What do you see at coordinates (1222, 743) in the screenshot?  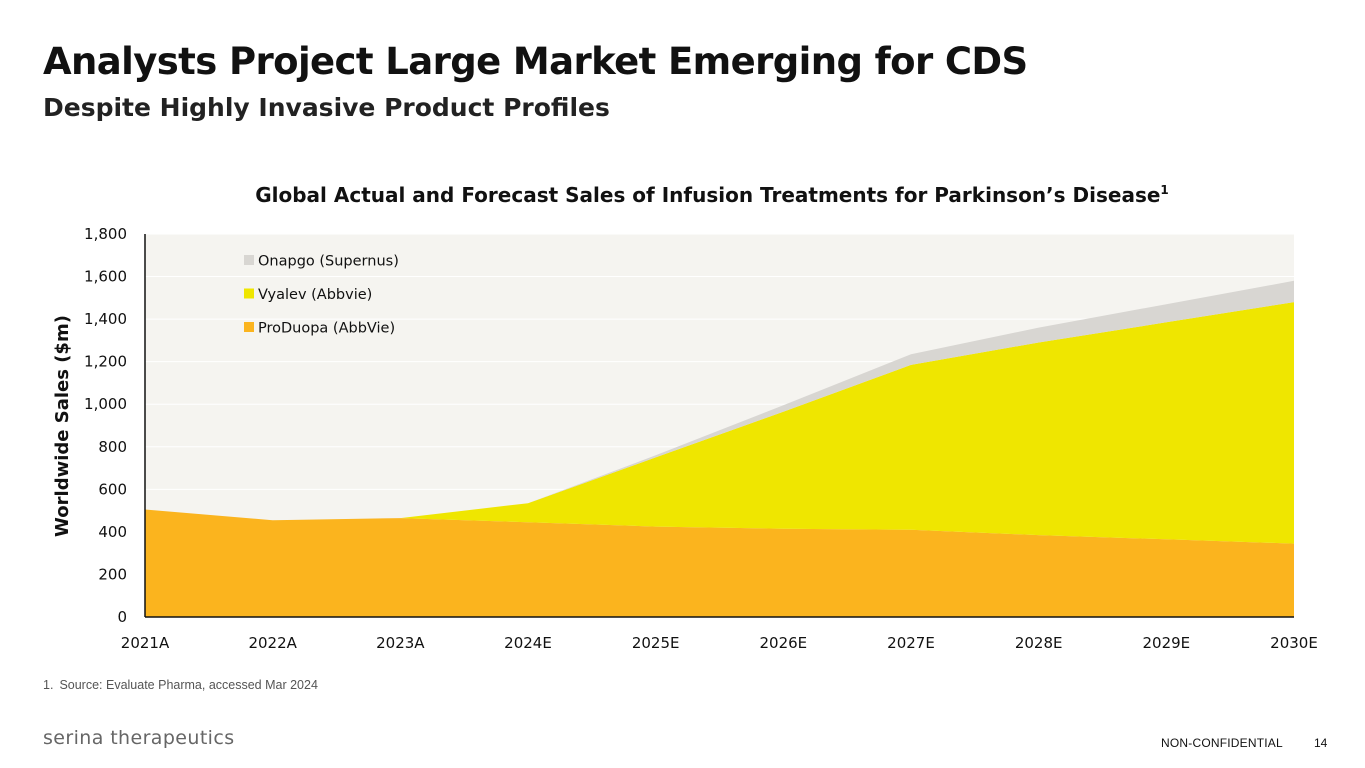 I see `confidentiality-label: NON-CONFIDENTIAL` at bounding box center [1222, 743].